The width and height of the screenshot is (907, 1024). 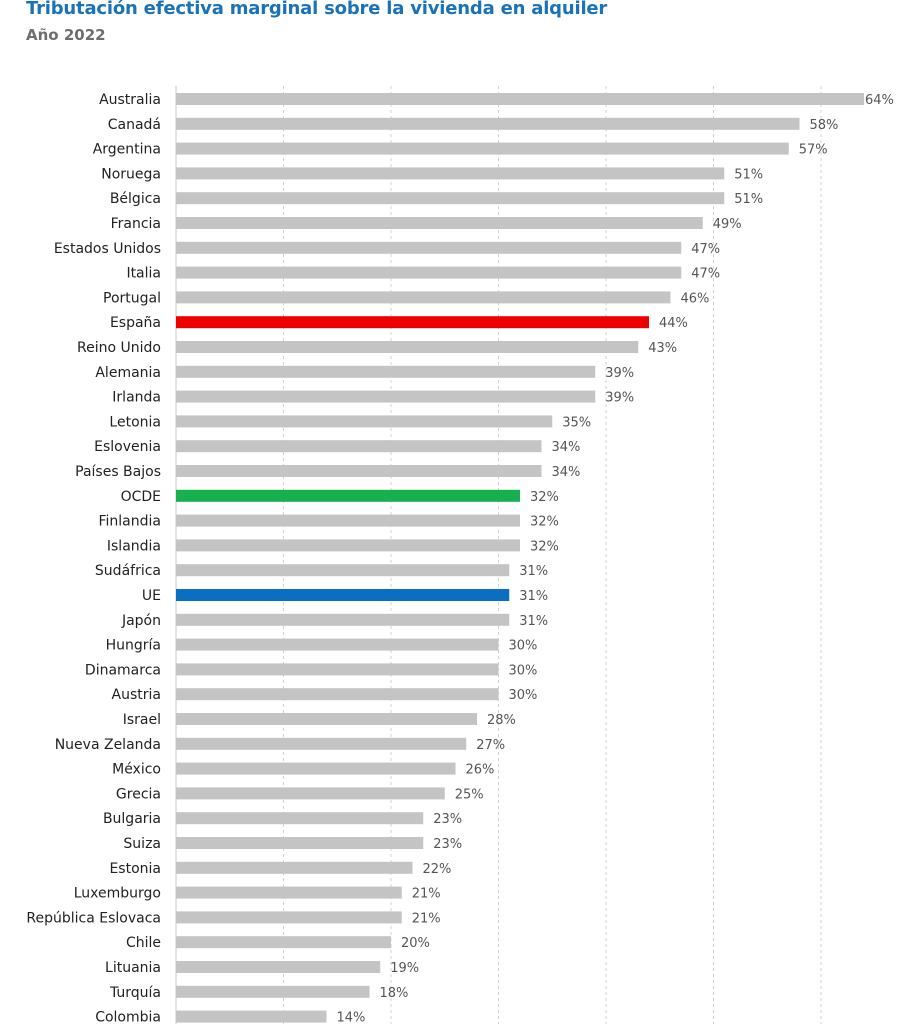 I want to click on category-label-suiza: Suiza, so click(x=142, y=844).